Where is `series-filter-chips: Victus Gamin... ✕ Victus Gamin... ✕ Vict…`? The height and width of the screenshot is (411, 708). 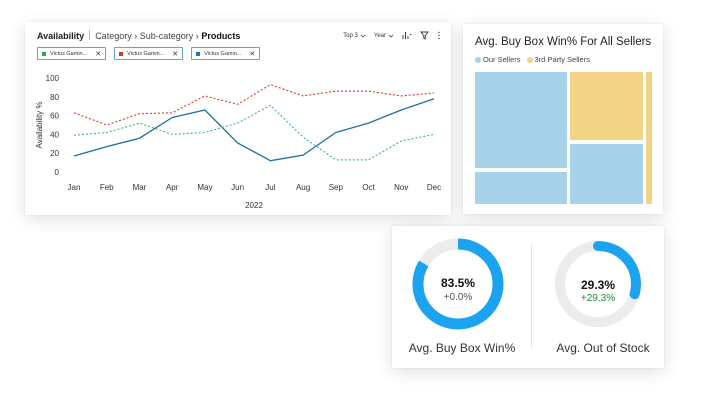 series-filter-chips: Victus Gamin... ✕ Victus Gamin... ✕ Vict… is located at coordinates (149, 53).